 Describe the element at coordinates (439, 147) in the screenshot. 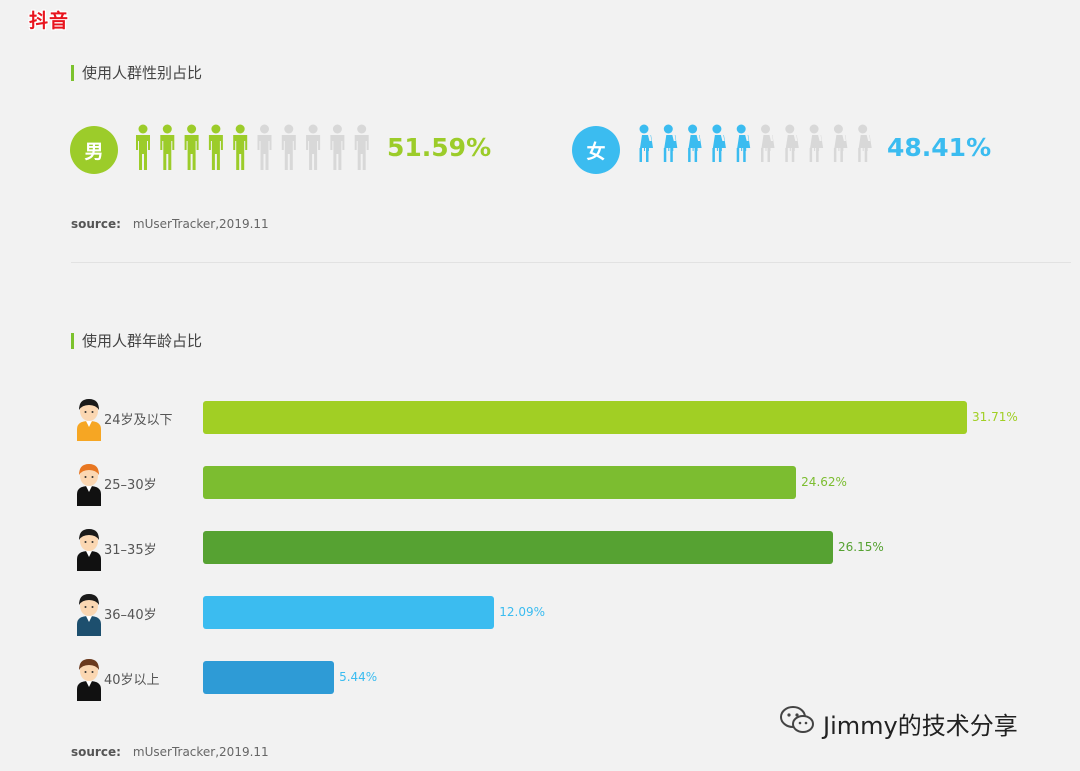

I see `male-percent: 51.59%` at that location.